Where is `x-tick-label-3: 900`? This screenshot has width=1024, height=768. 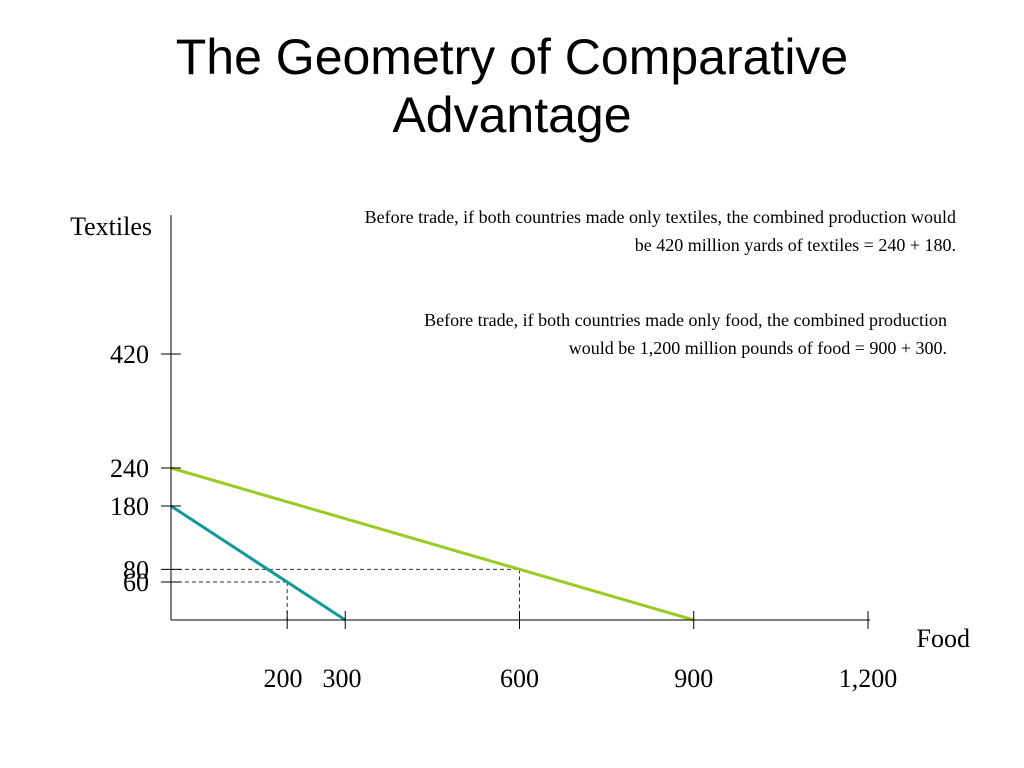 x-tick-label-3: 900 is located at coordinates (693, 678).